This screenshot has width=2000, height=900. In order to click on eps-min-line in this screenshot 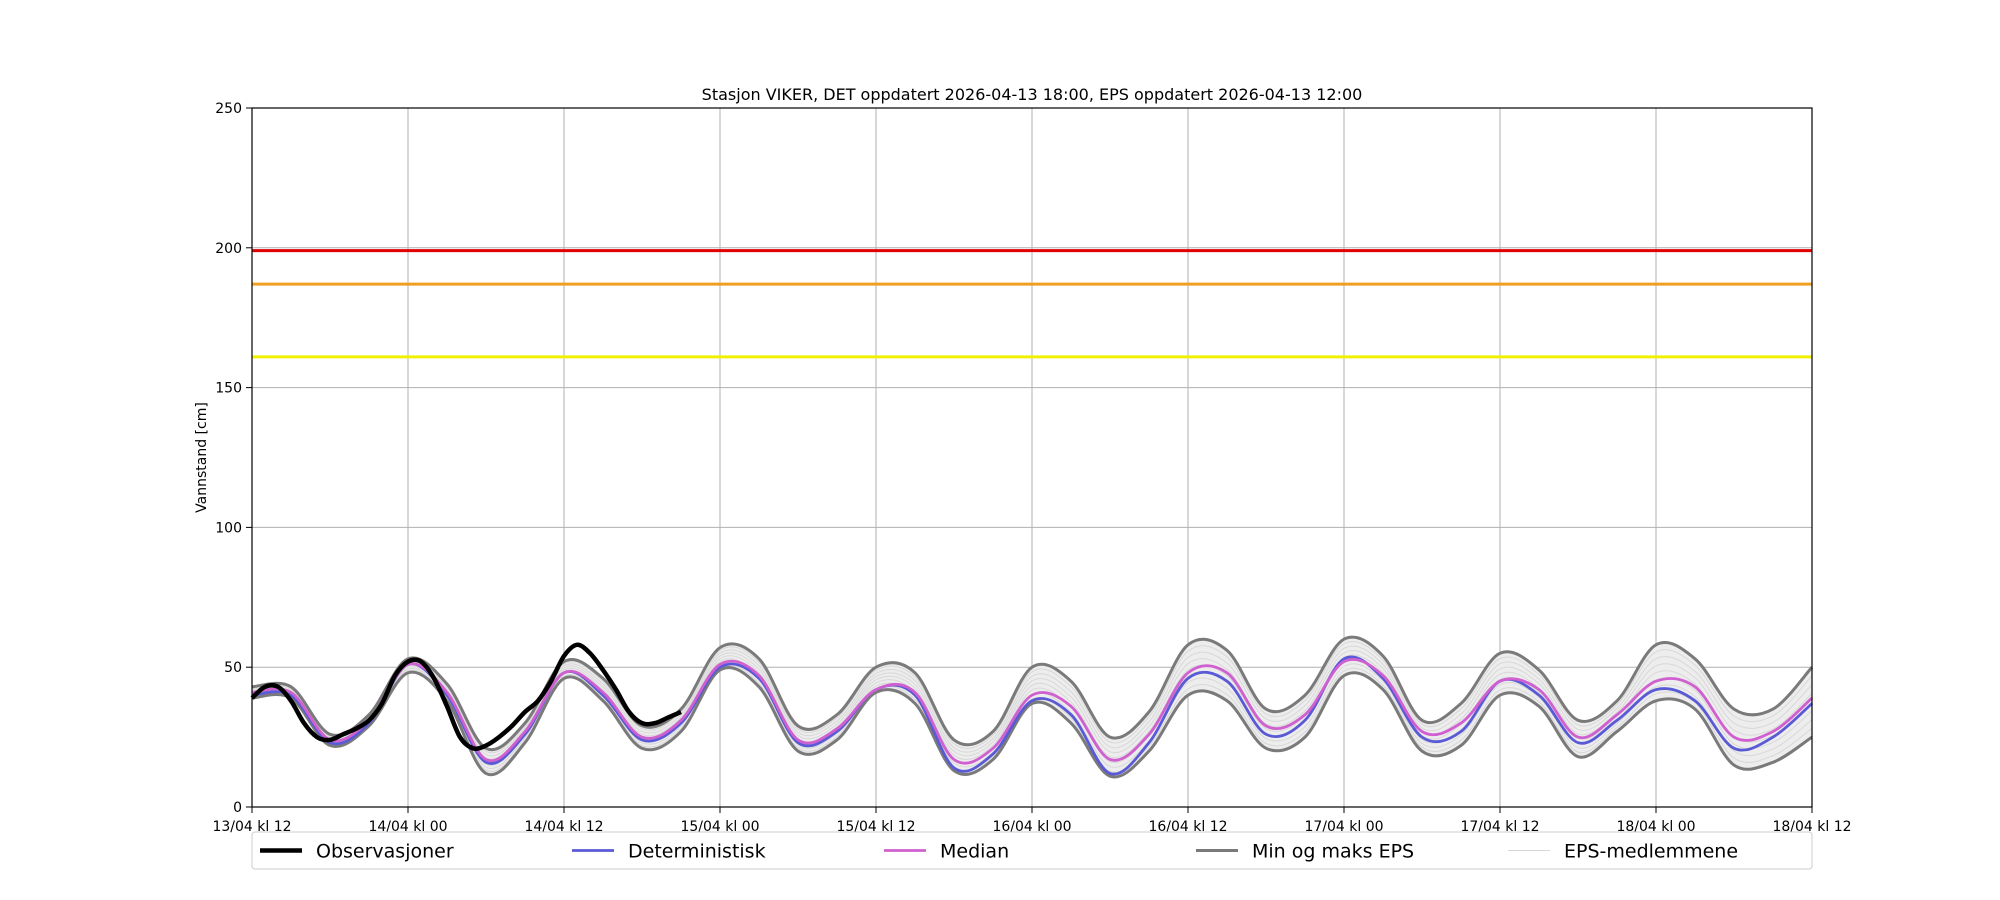, I will do `click(1032, 722)`.